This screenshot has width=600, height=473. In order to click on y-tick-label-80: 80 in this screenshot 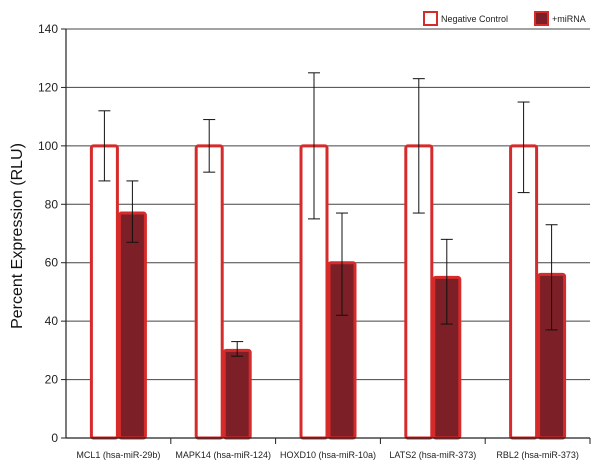, I will do `click(52, 204)`.